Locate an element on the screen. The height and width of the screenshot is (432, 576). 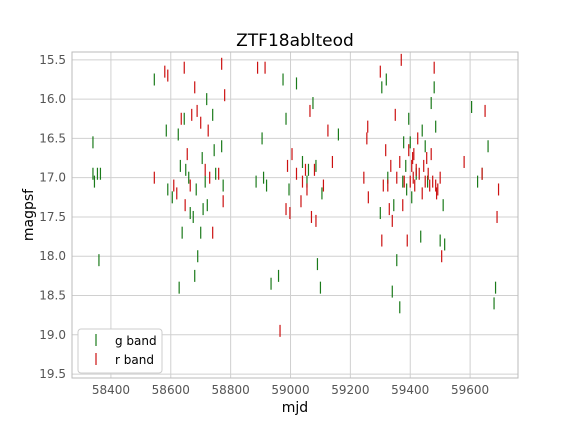
x-tick-label: 59600 is located at coordinates (470, 390).